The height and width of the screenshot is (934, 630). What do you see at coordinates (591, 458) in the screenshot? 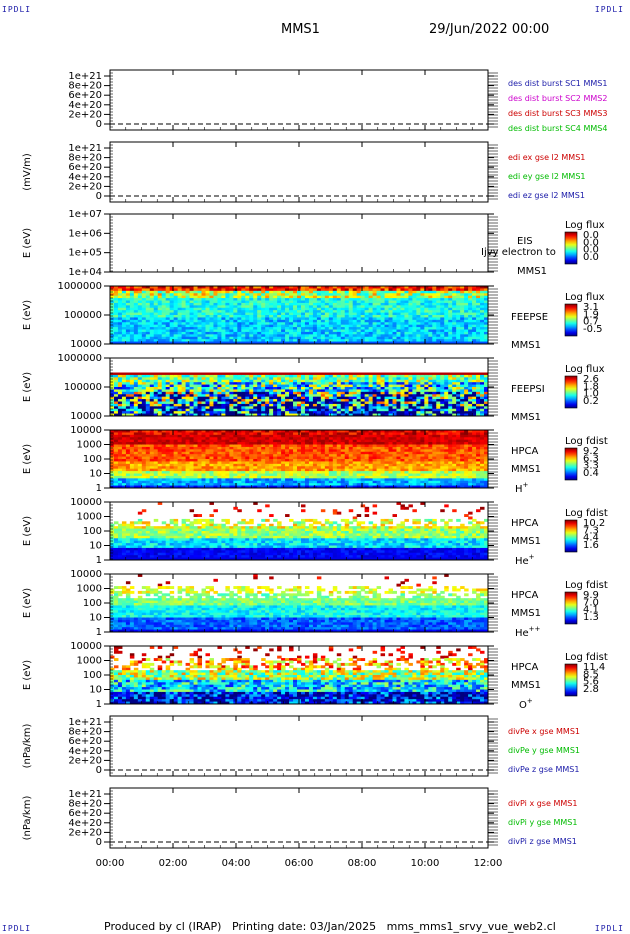
I see `colorbar-tick-p6: 6.3` at bounding box center [591, 458].